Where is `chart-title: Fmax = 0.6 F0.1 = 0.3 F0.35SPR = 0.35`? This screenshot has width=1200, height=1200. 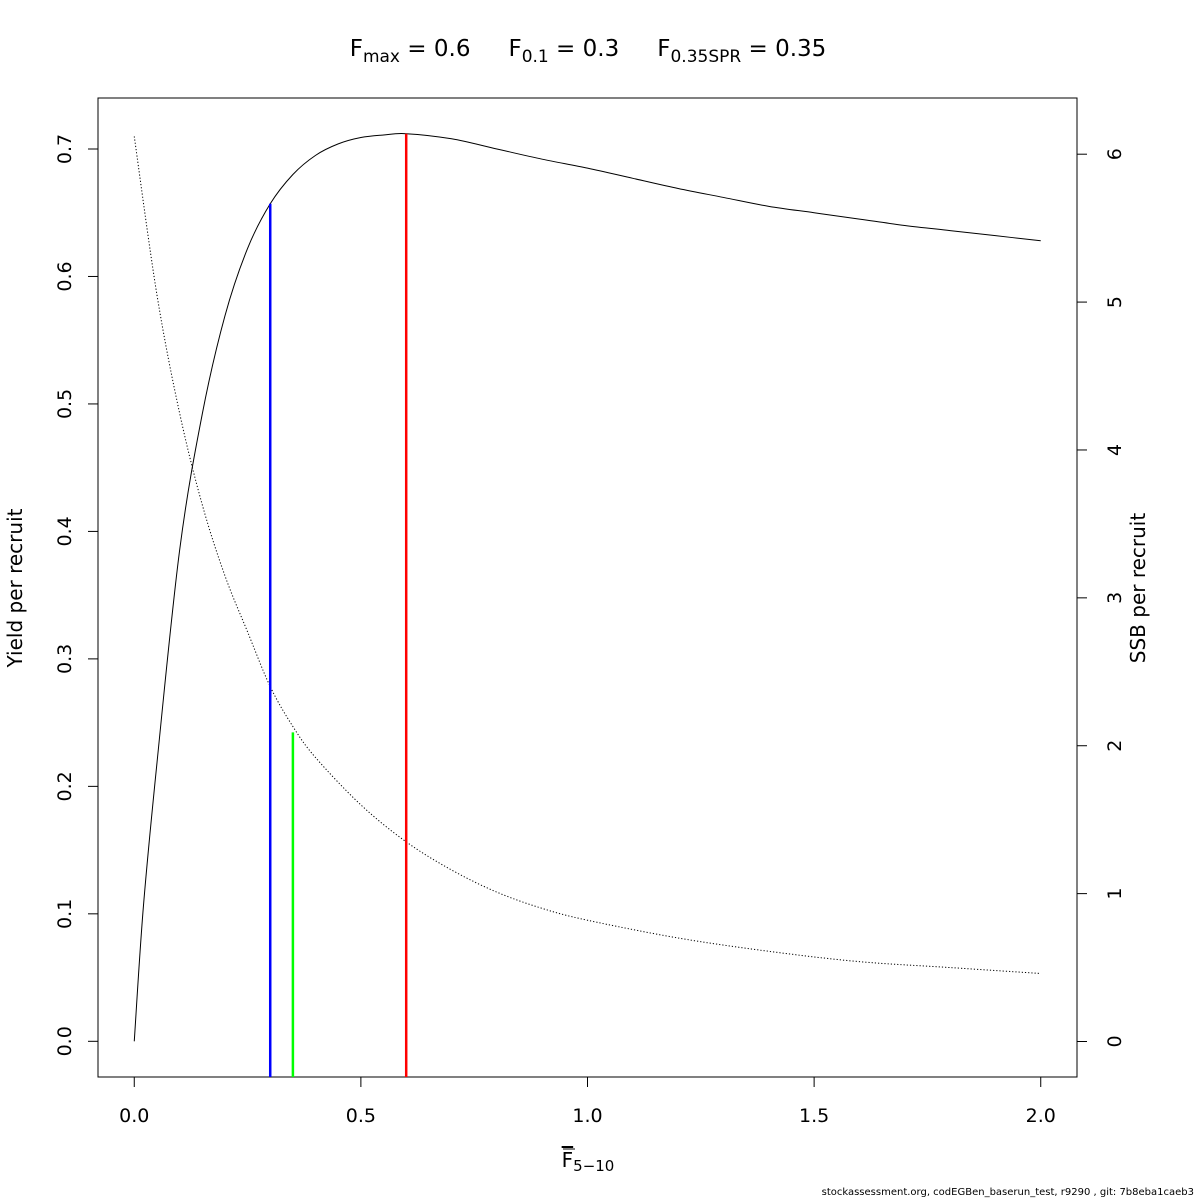
chart-title: Fmax = 0.6 F0.1 = 0.3 F0.35SPR = 0.35 is located at coordinates (588, 51).